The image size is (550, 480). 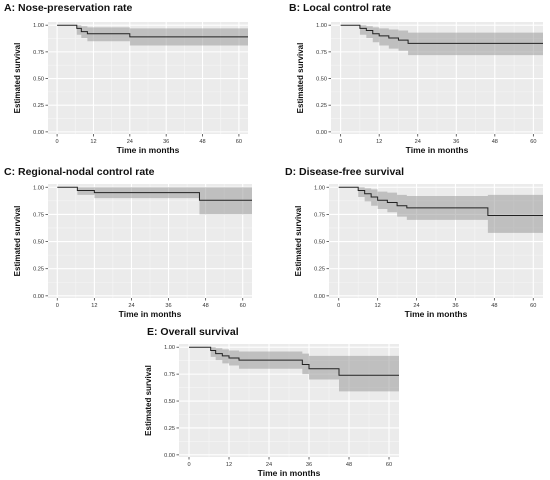 I want to click on chart-title-a: A: Nose-preservation rate, so click(x=68, y=8).